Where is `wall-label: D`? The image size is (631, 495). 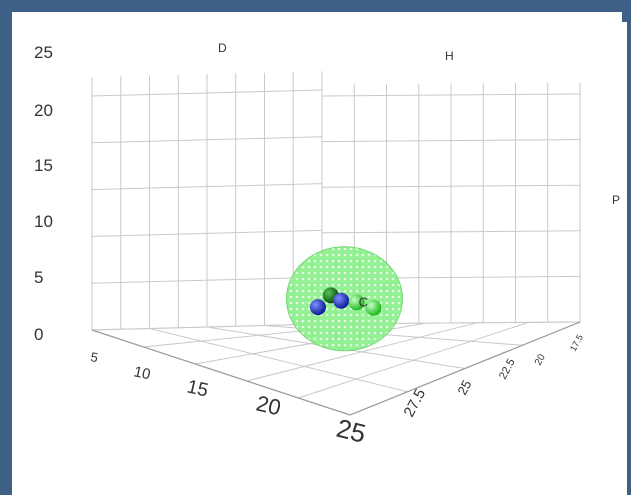 wall-label: D is located at coordinates (222, 48).